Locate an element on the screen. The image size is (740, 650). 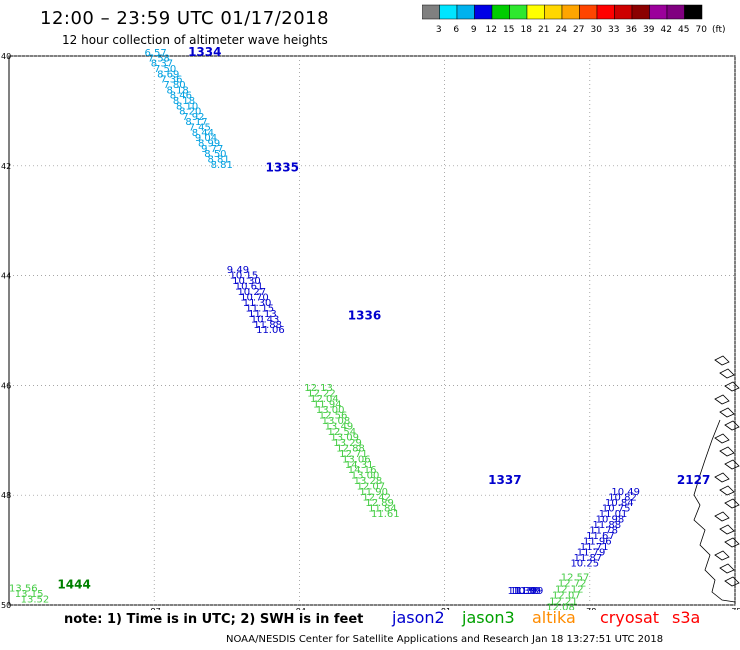
swh-value-label: 8.20 is located at coordinates (190, 112).